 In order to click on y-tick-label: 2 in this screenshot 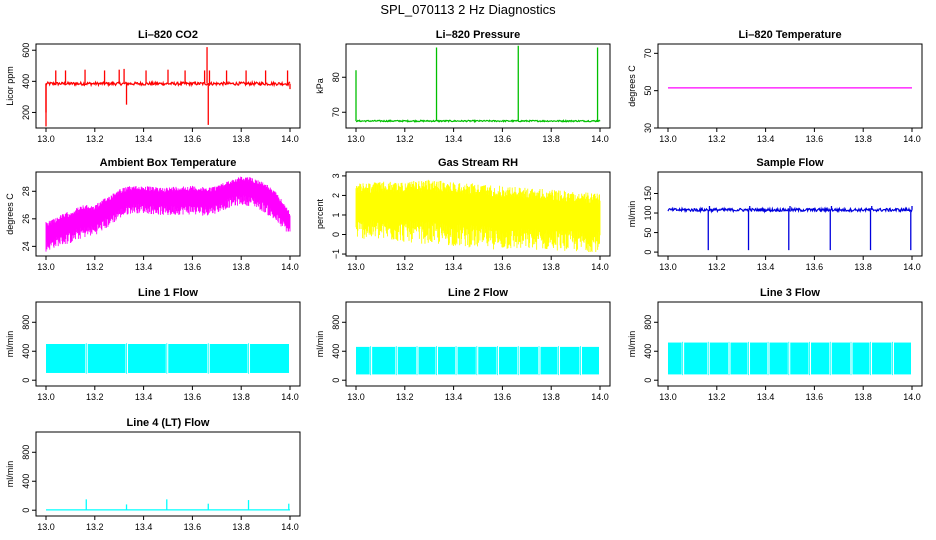, I will do `click(336, 195)`.